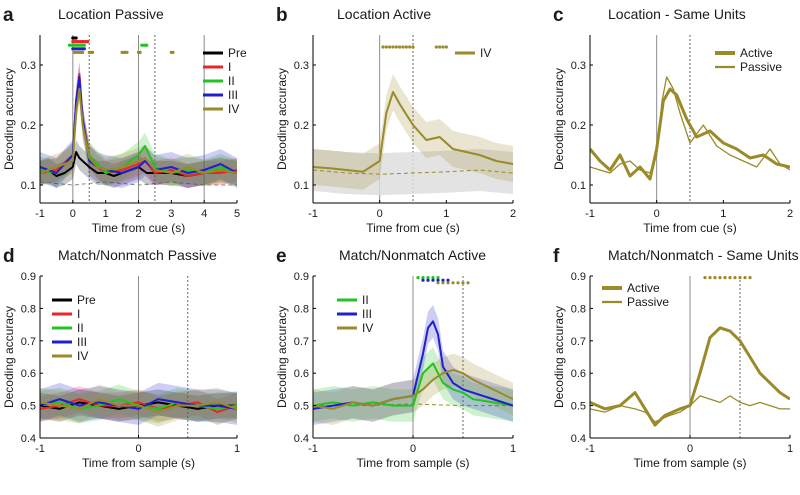  What do you see at coordinates (82, 356) in the screenshot?
I see `legend-label: IV` at bounding box center [82, 356].